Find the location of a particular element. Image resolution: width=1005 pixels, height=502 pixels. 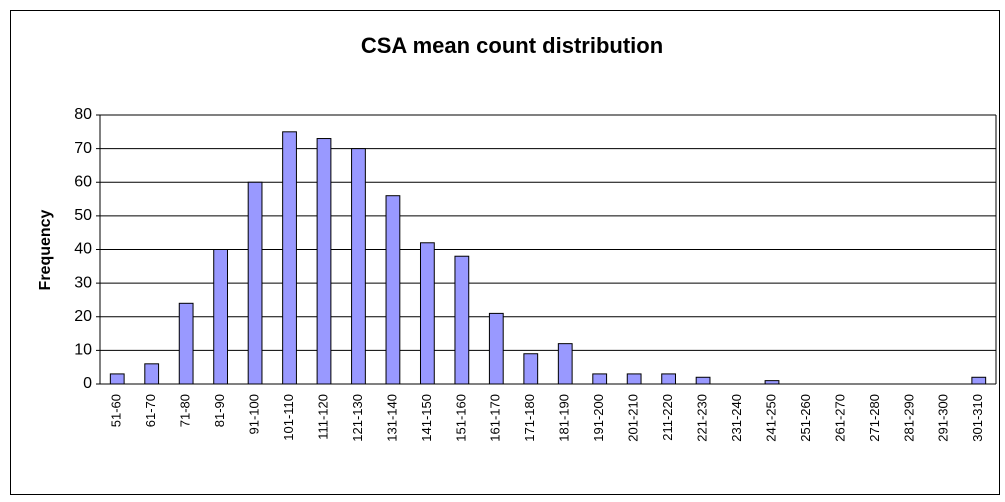

y-tick-label: 60 is located at coordinates (83, 181).